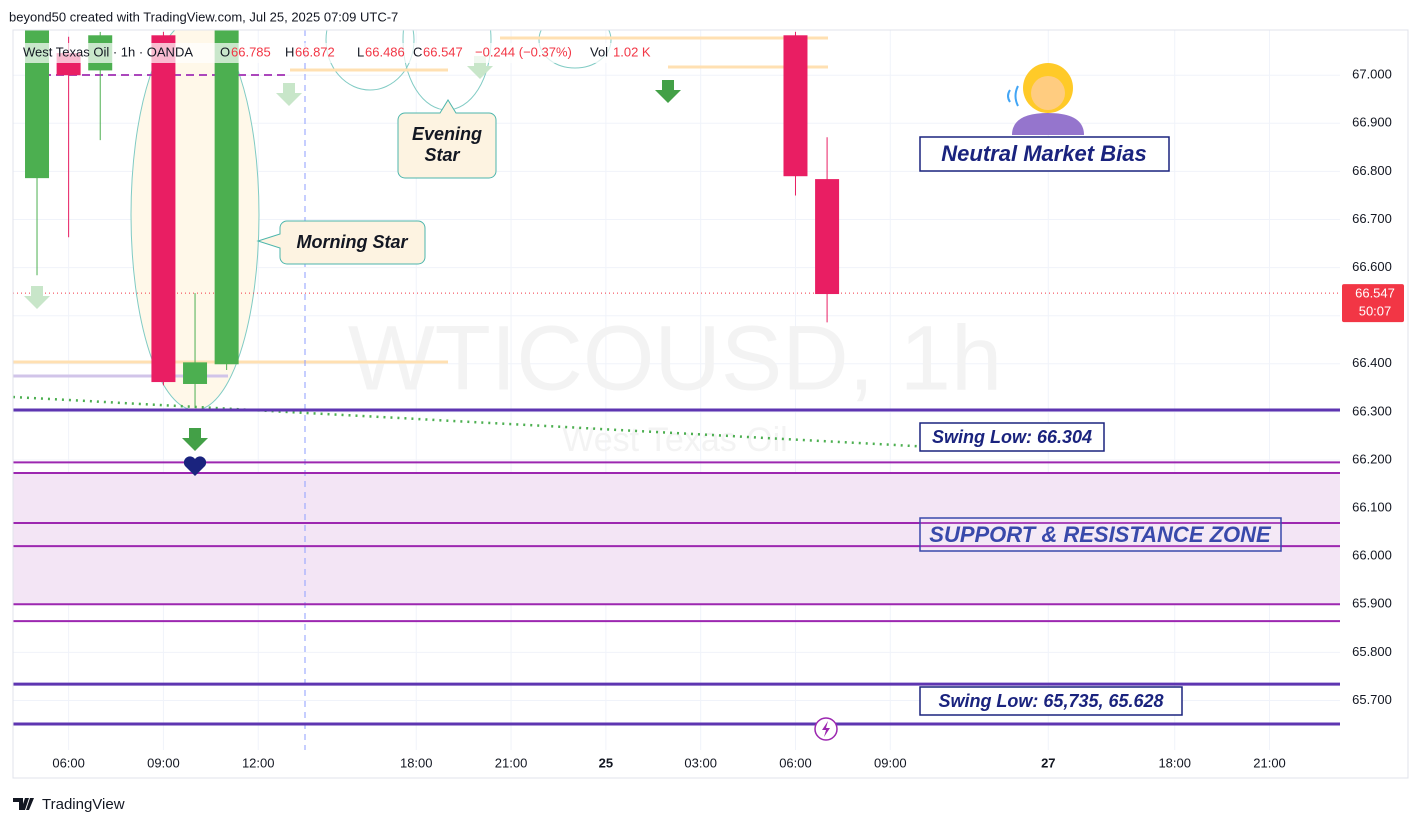 The width and height of the screenshot is (1421, 825). Describe the element at coordinates (258, 762) in the screenshot. I see `x-tick-label: 12:00` at that location.